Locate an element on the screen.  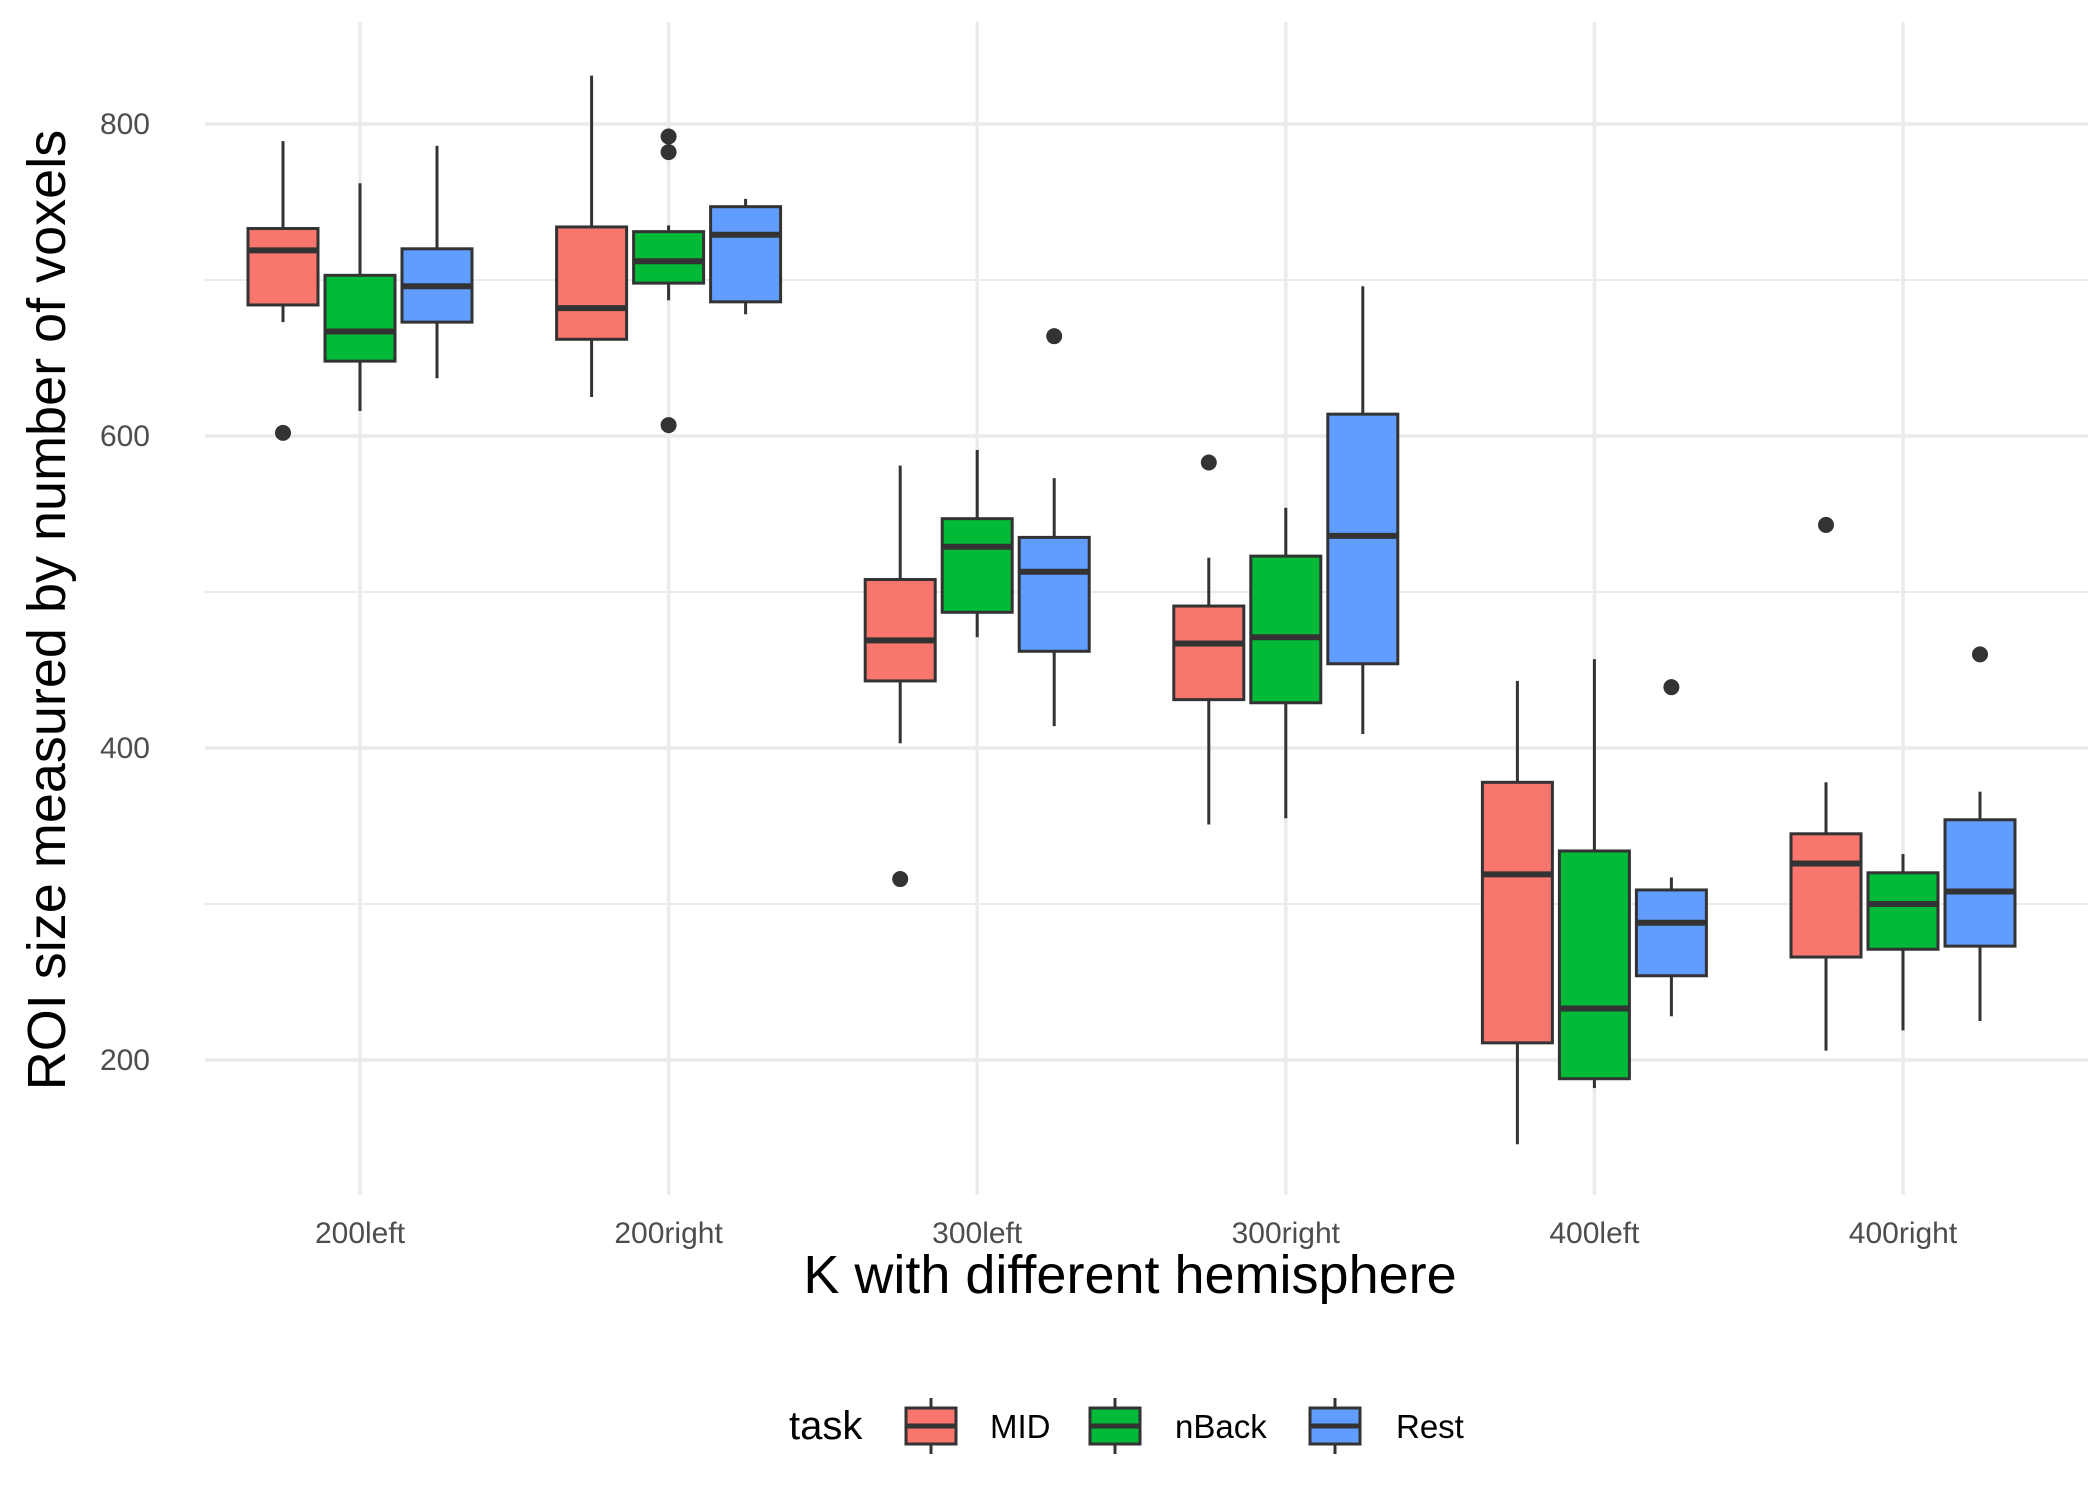
box-nback-300right is located at coordinates (1286, 663).